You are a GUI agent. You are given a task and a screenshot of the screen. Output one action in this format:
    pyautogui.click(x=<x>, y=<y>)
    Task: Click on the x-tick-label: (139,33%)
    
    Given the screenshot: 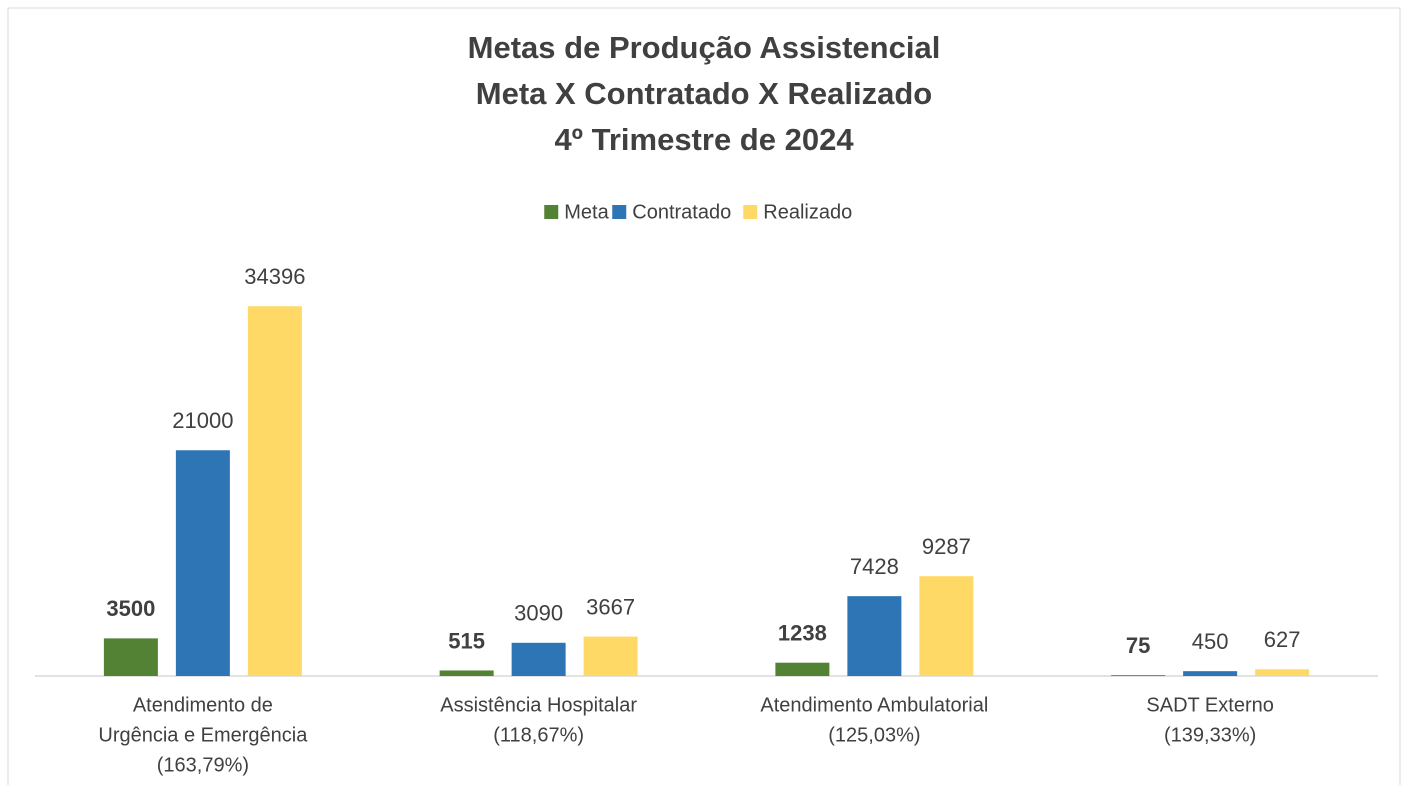 What is the action you would take?
    pyautogui.click(x=1210, y=735)
    